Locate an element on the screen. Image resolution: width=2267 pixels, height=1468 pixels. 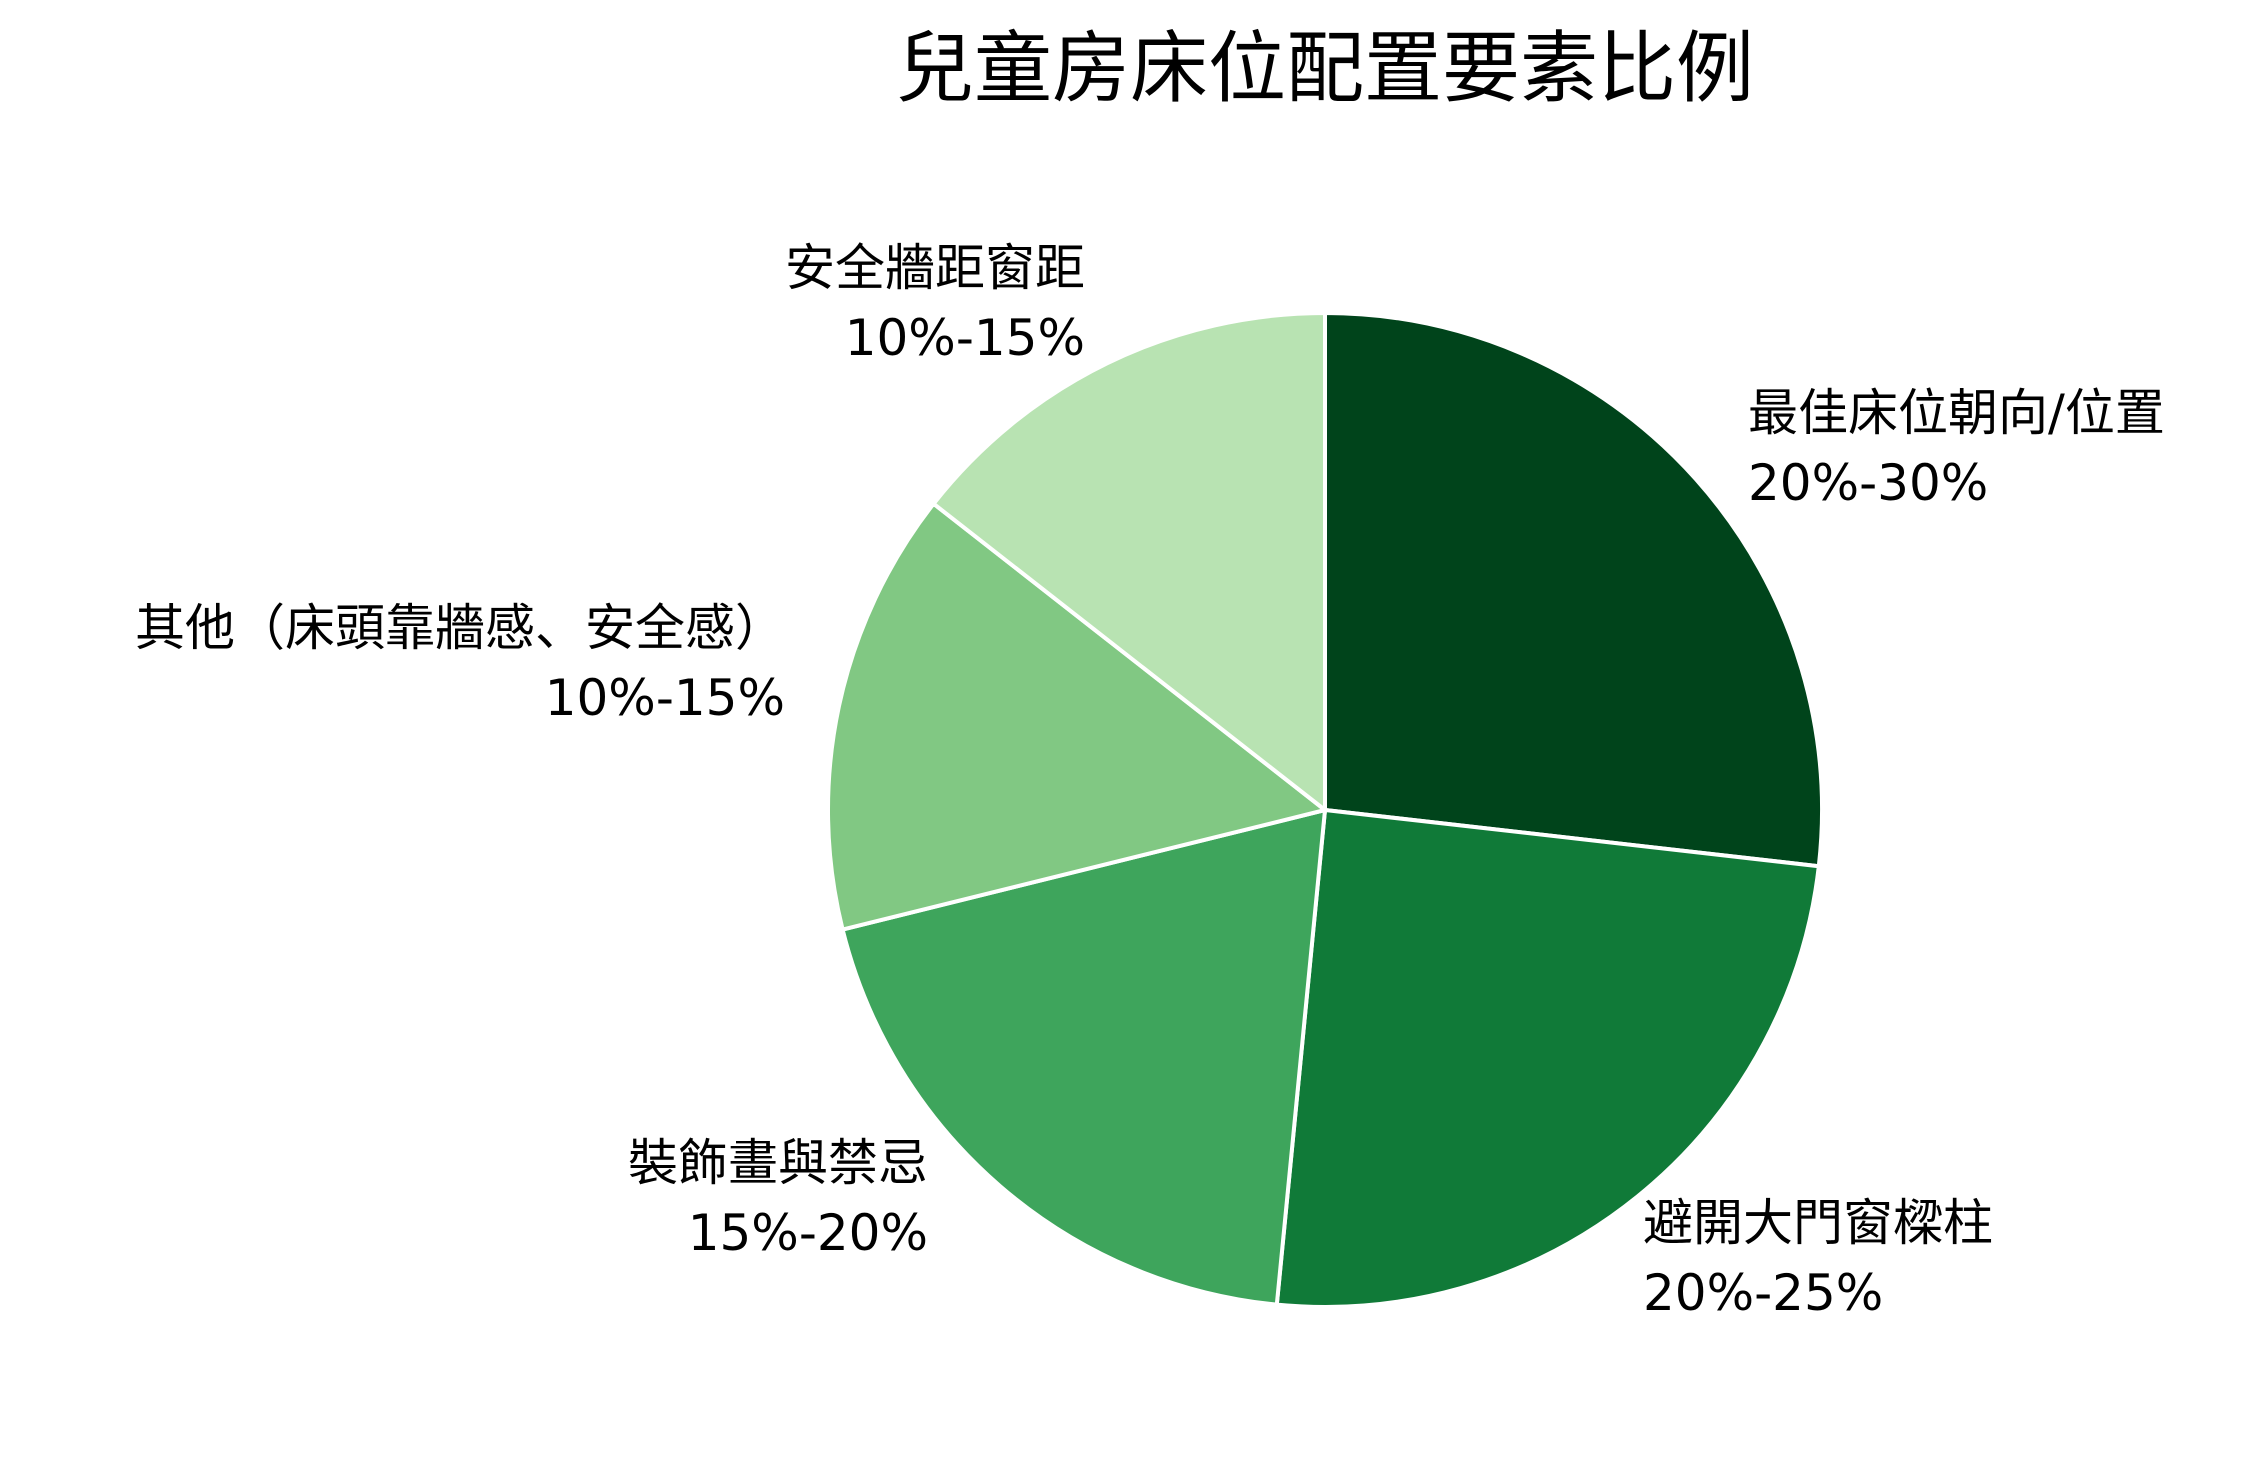
slice-range-label: 15%-20% is located at coordinates (808, 1233).